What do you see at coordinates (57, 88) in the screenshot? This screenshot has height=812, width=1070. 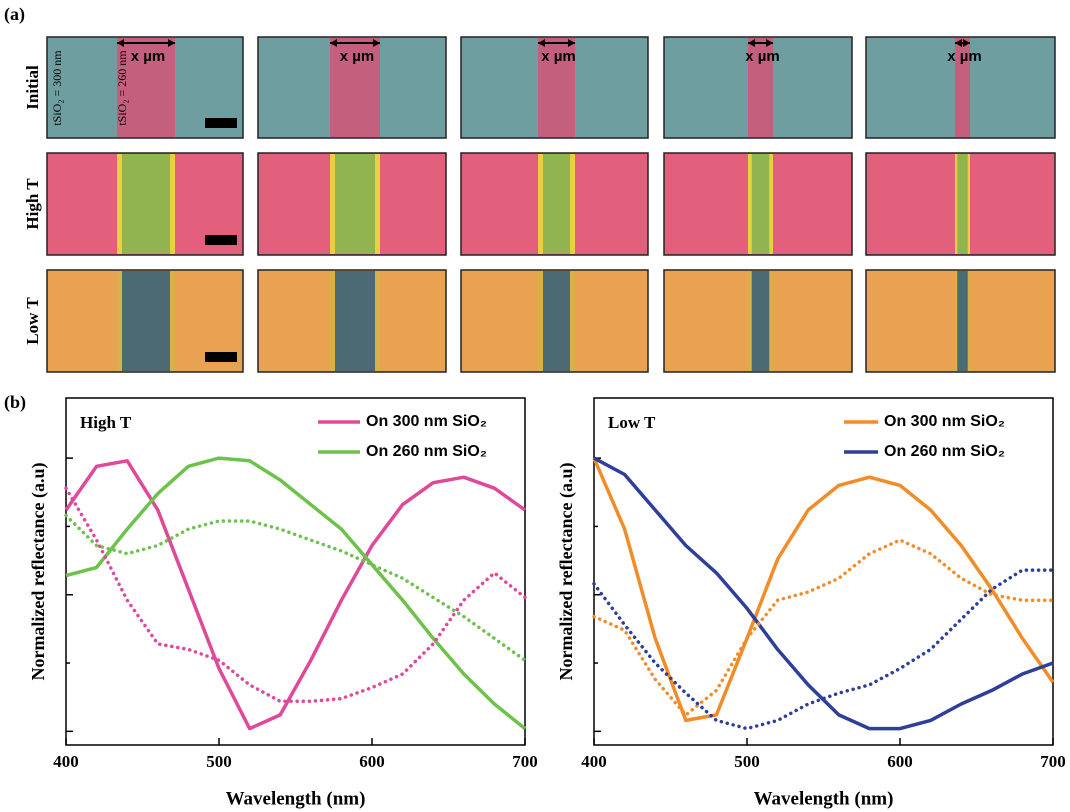 I see `thickness-label: tSiO₂ = 300 nm` at bounding box center [57, 88].